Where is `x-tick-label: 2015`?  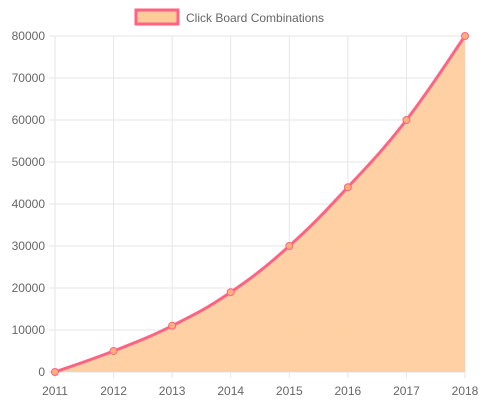
x-tick-label: 2015 is located at coordinates (289, 391).